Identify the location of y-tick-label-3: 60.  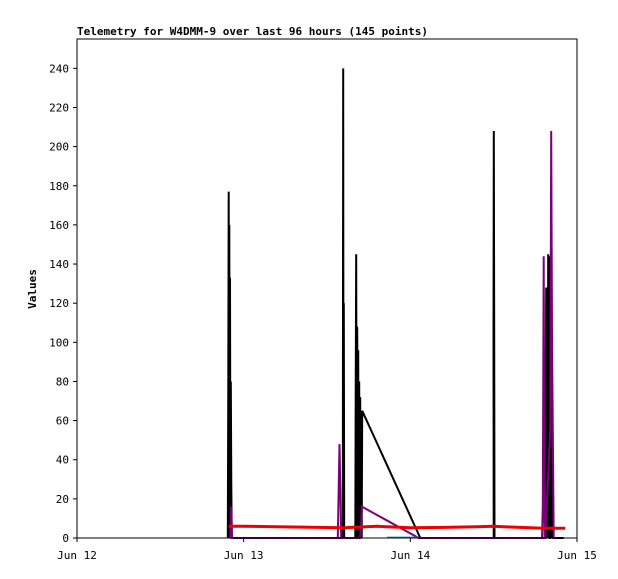
(62, 421).